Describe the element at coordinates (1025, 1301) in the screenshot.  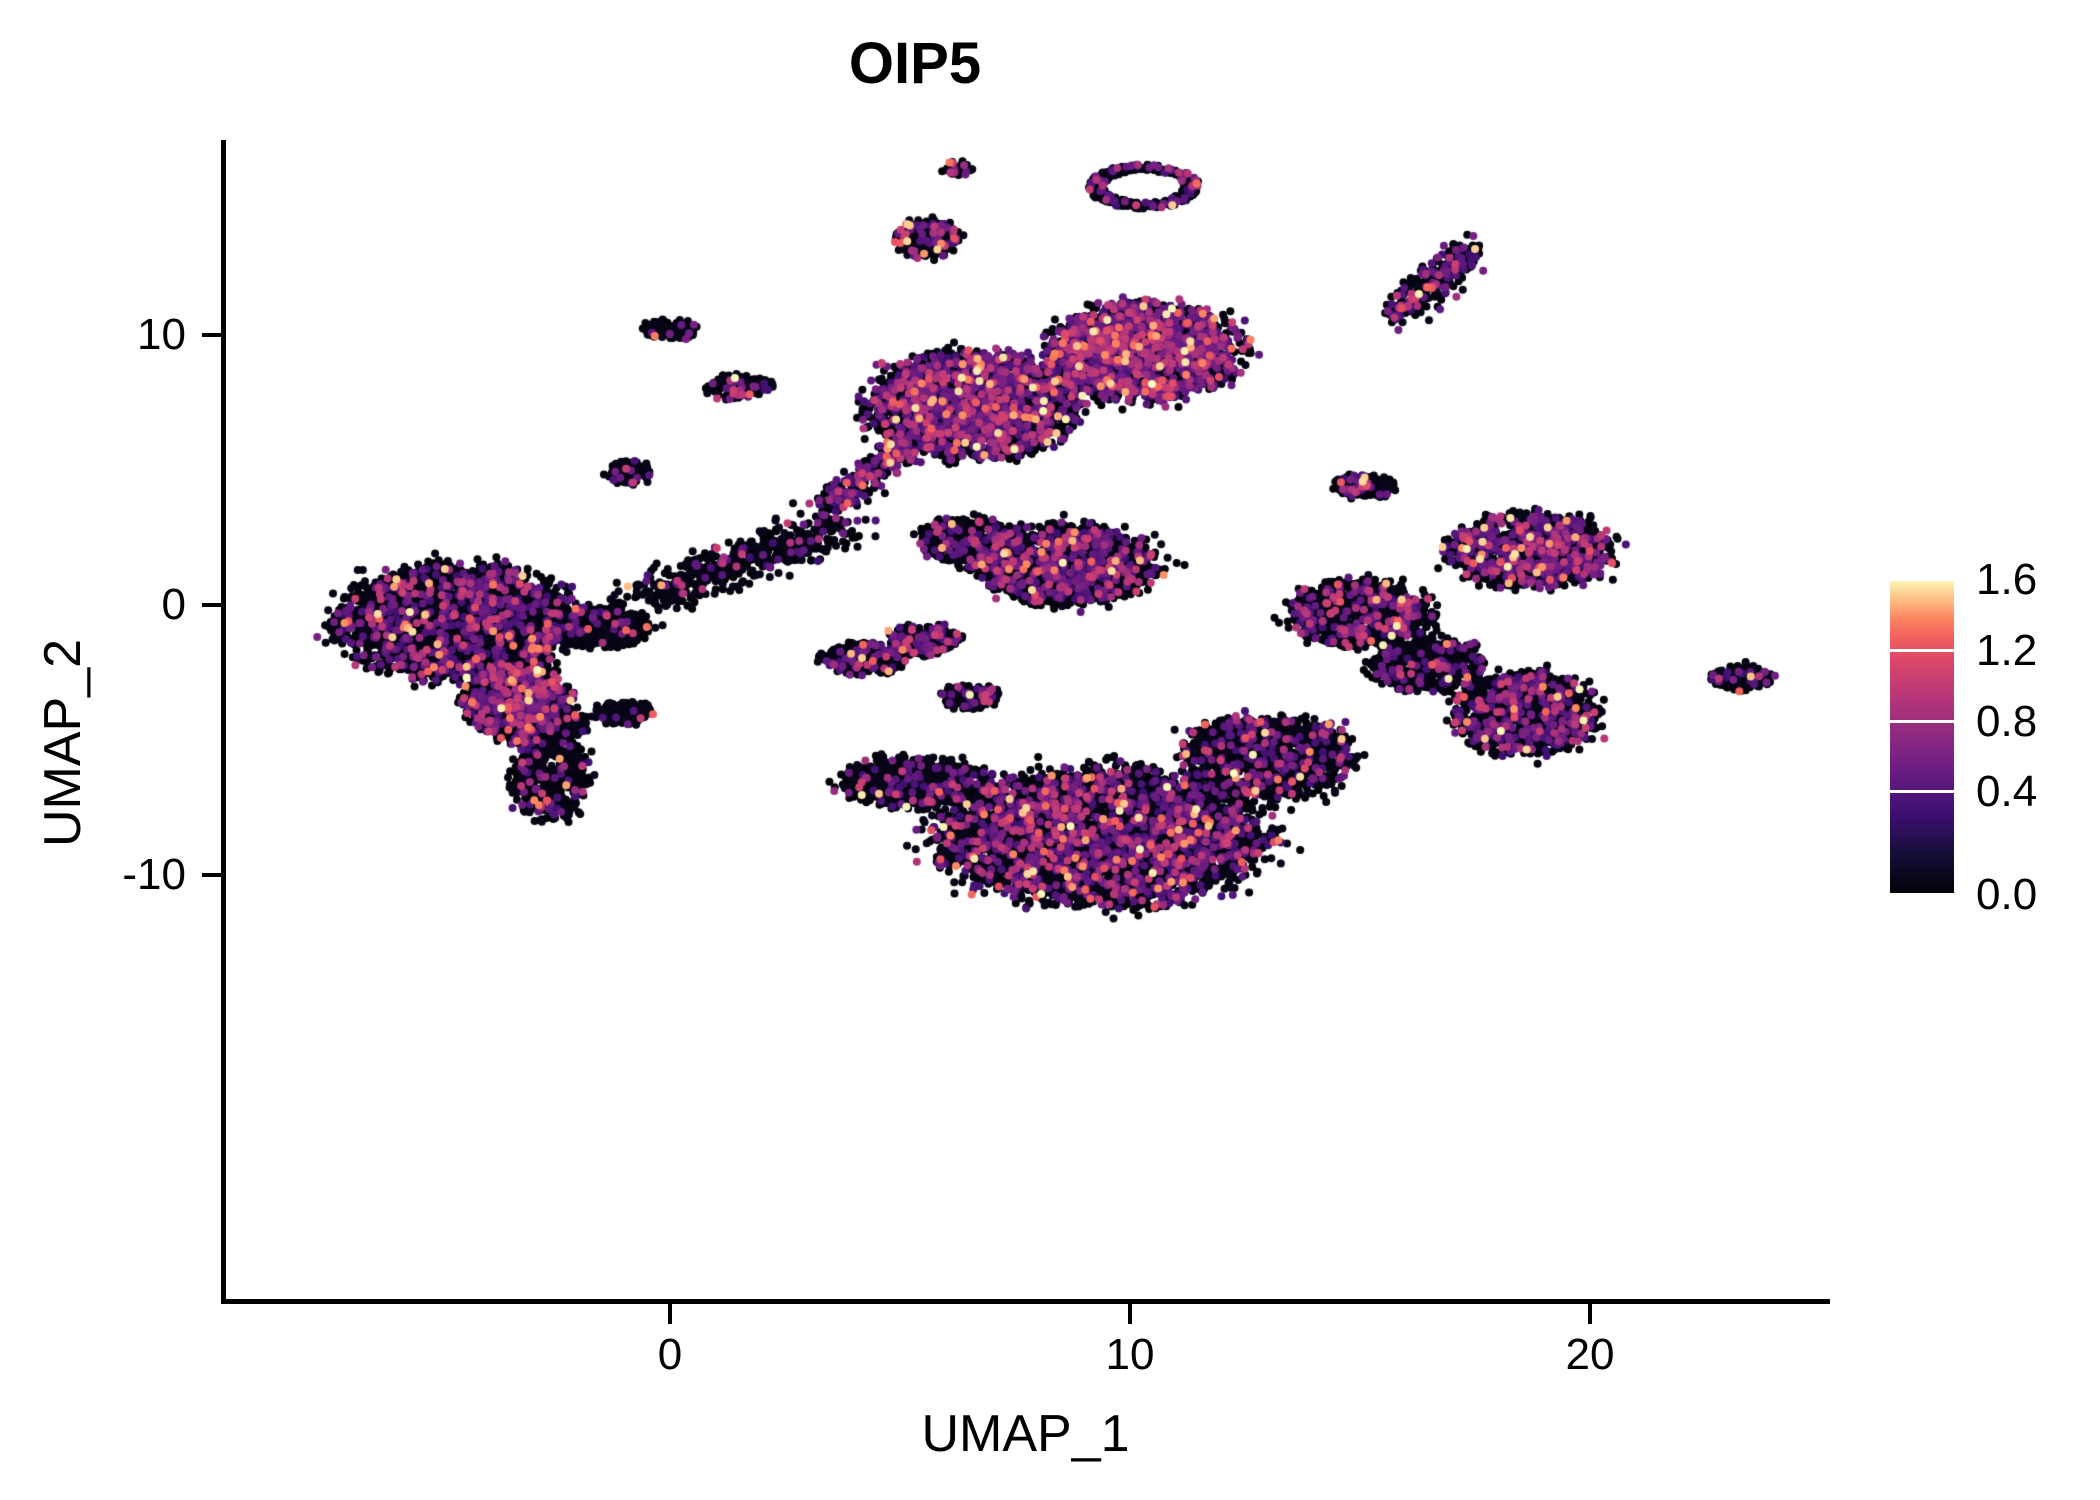
I see `x-axis-line` at that location.